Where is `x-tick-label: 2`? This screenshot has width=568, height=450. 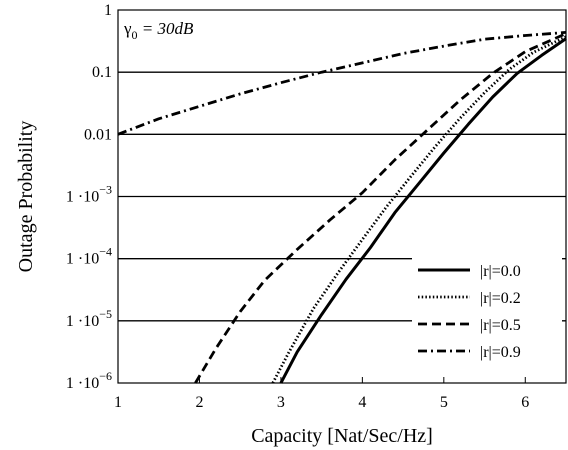 x-tick-label: 2 is located at coordinates (199, 402).